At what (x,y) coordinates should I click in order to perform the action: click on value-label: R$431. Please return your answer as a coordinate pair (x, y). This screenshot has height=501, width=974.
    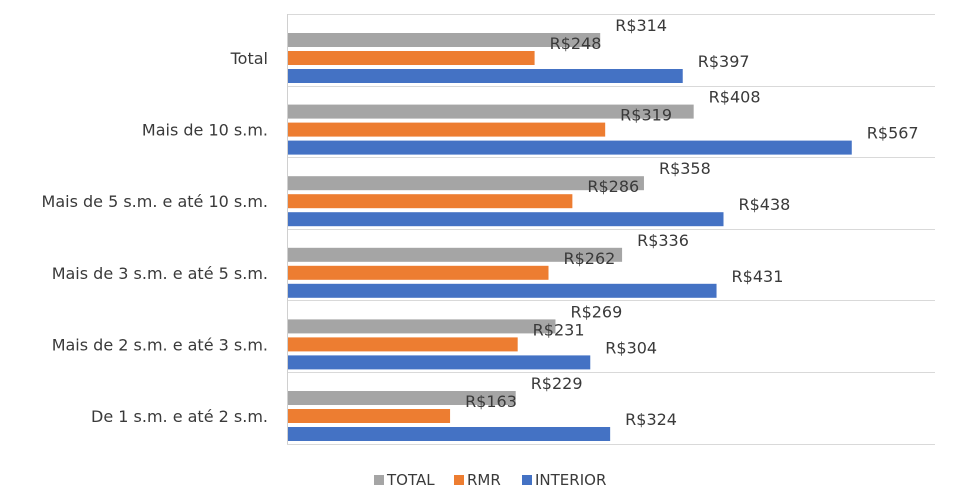
    Looking at the image, I should click on (758, 276).